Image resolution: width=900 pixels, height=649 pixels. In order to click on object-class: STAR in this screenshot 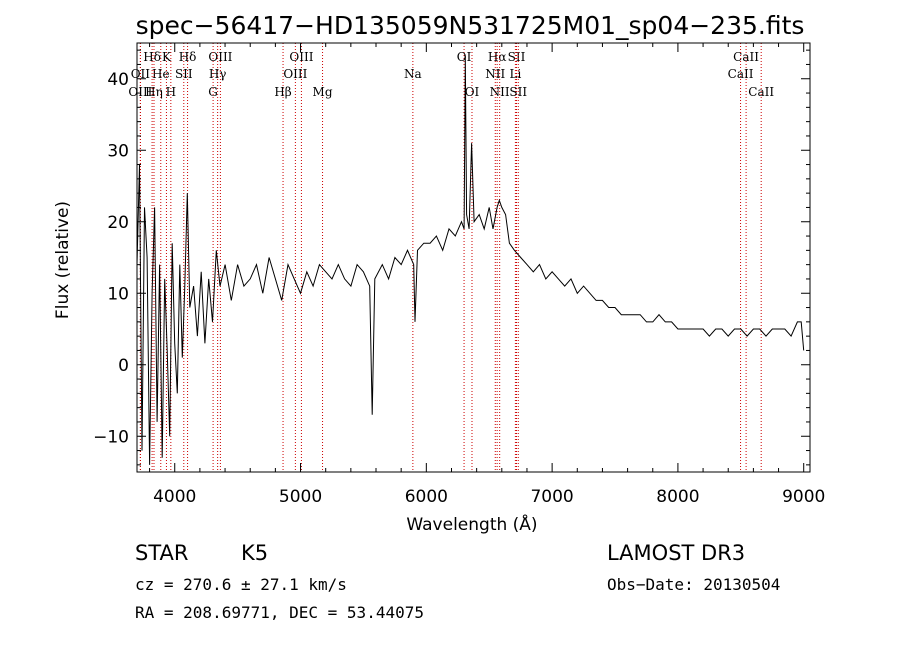, I will do `click(161, 553)`.